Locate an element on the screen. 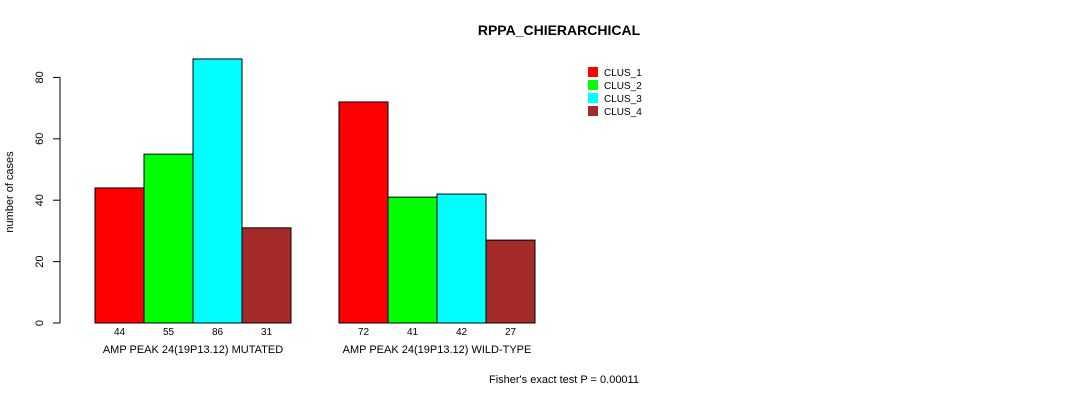 The height and width of the screenshot is (405, 1090). group-label: AMP PEAK 24(19P13.12) MUTATED is located at coordinates (193, 350).